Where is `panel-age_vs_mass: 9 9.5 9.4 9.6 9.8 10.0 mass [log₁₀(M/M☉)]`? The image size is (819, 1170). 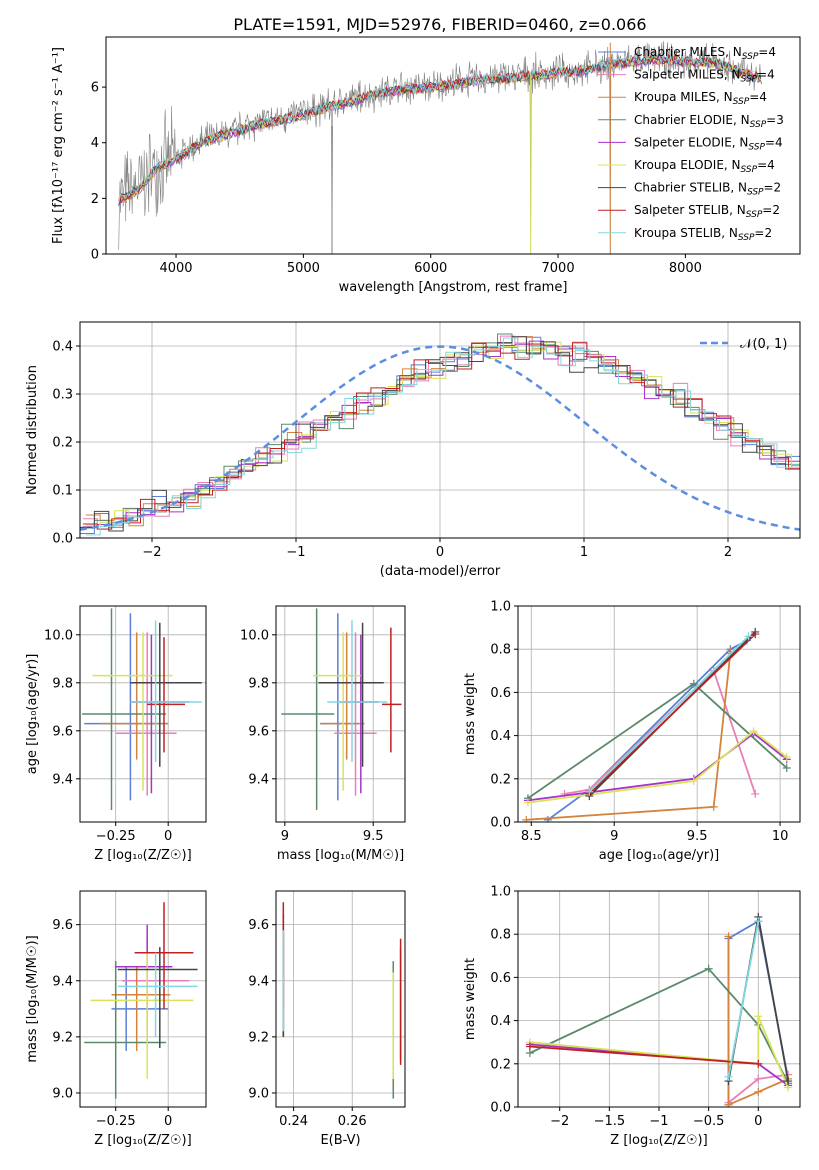 panel-age_vs_mass: 9 9.5 9.4 9.6 9.8 10.0 mass [log₁₀(M/M☉)] is located at coordinates (323, 734).